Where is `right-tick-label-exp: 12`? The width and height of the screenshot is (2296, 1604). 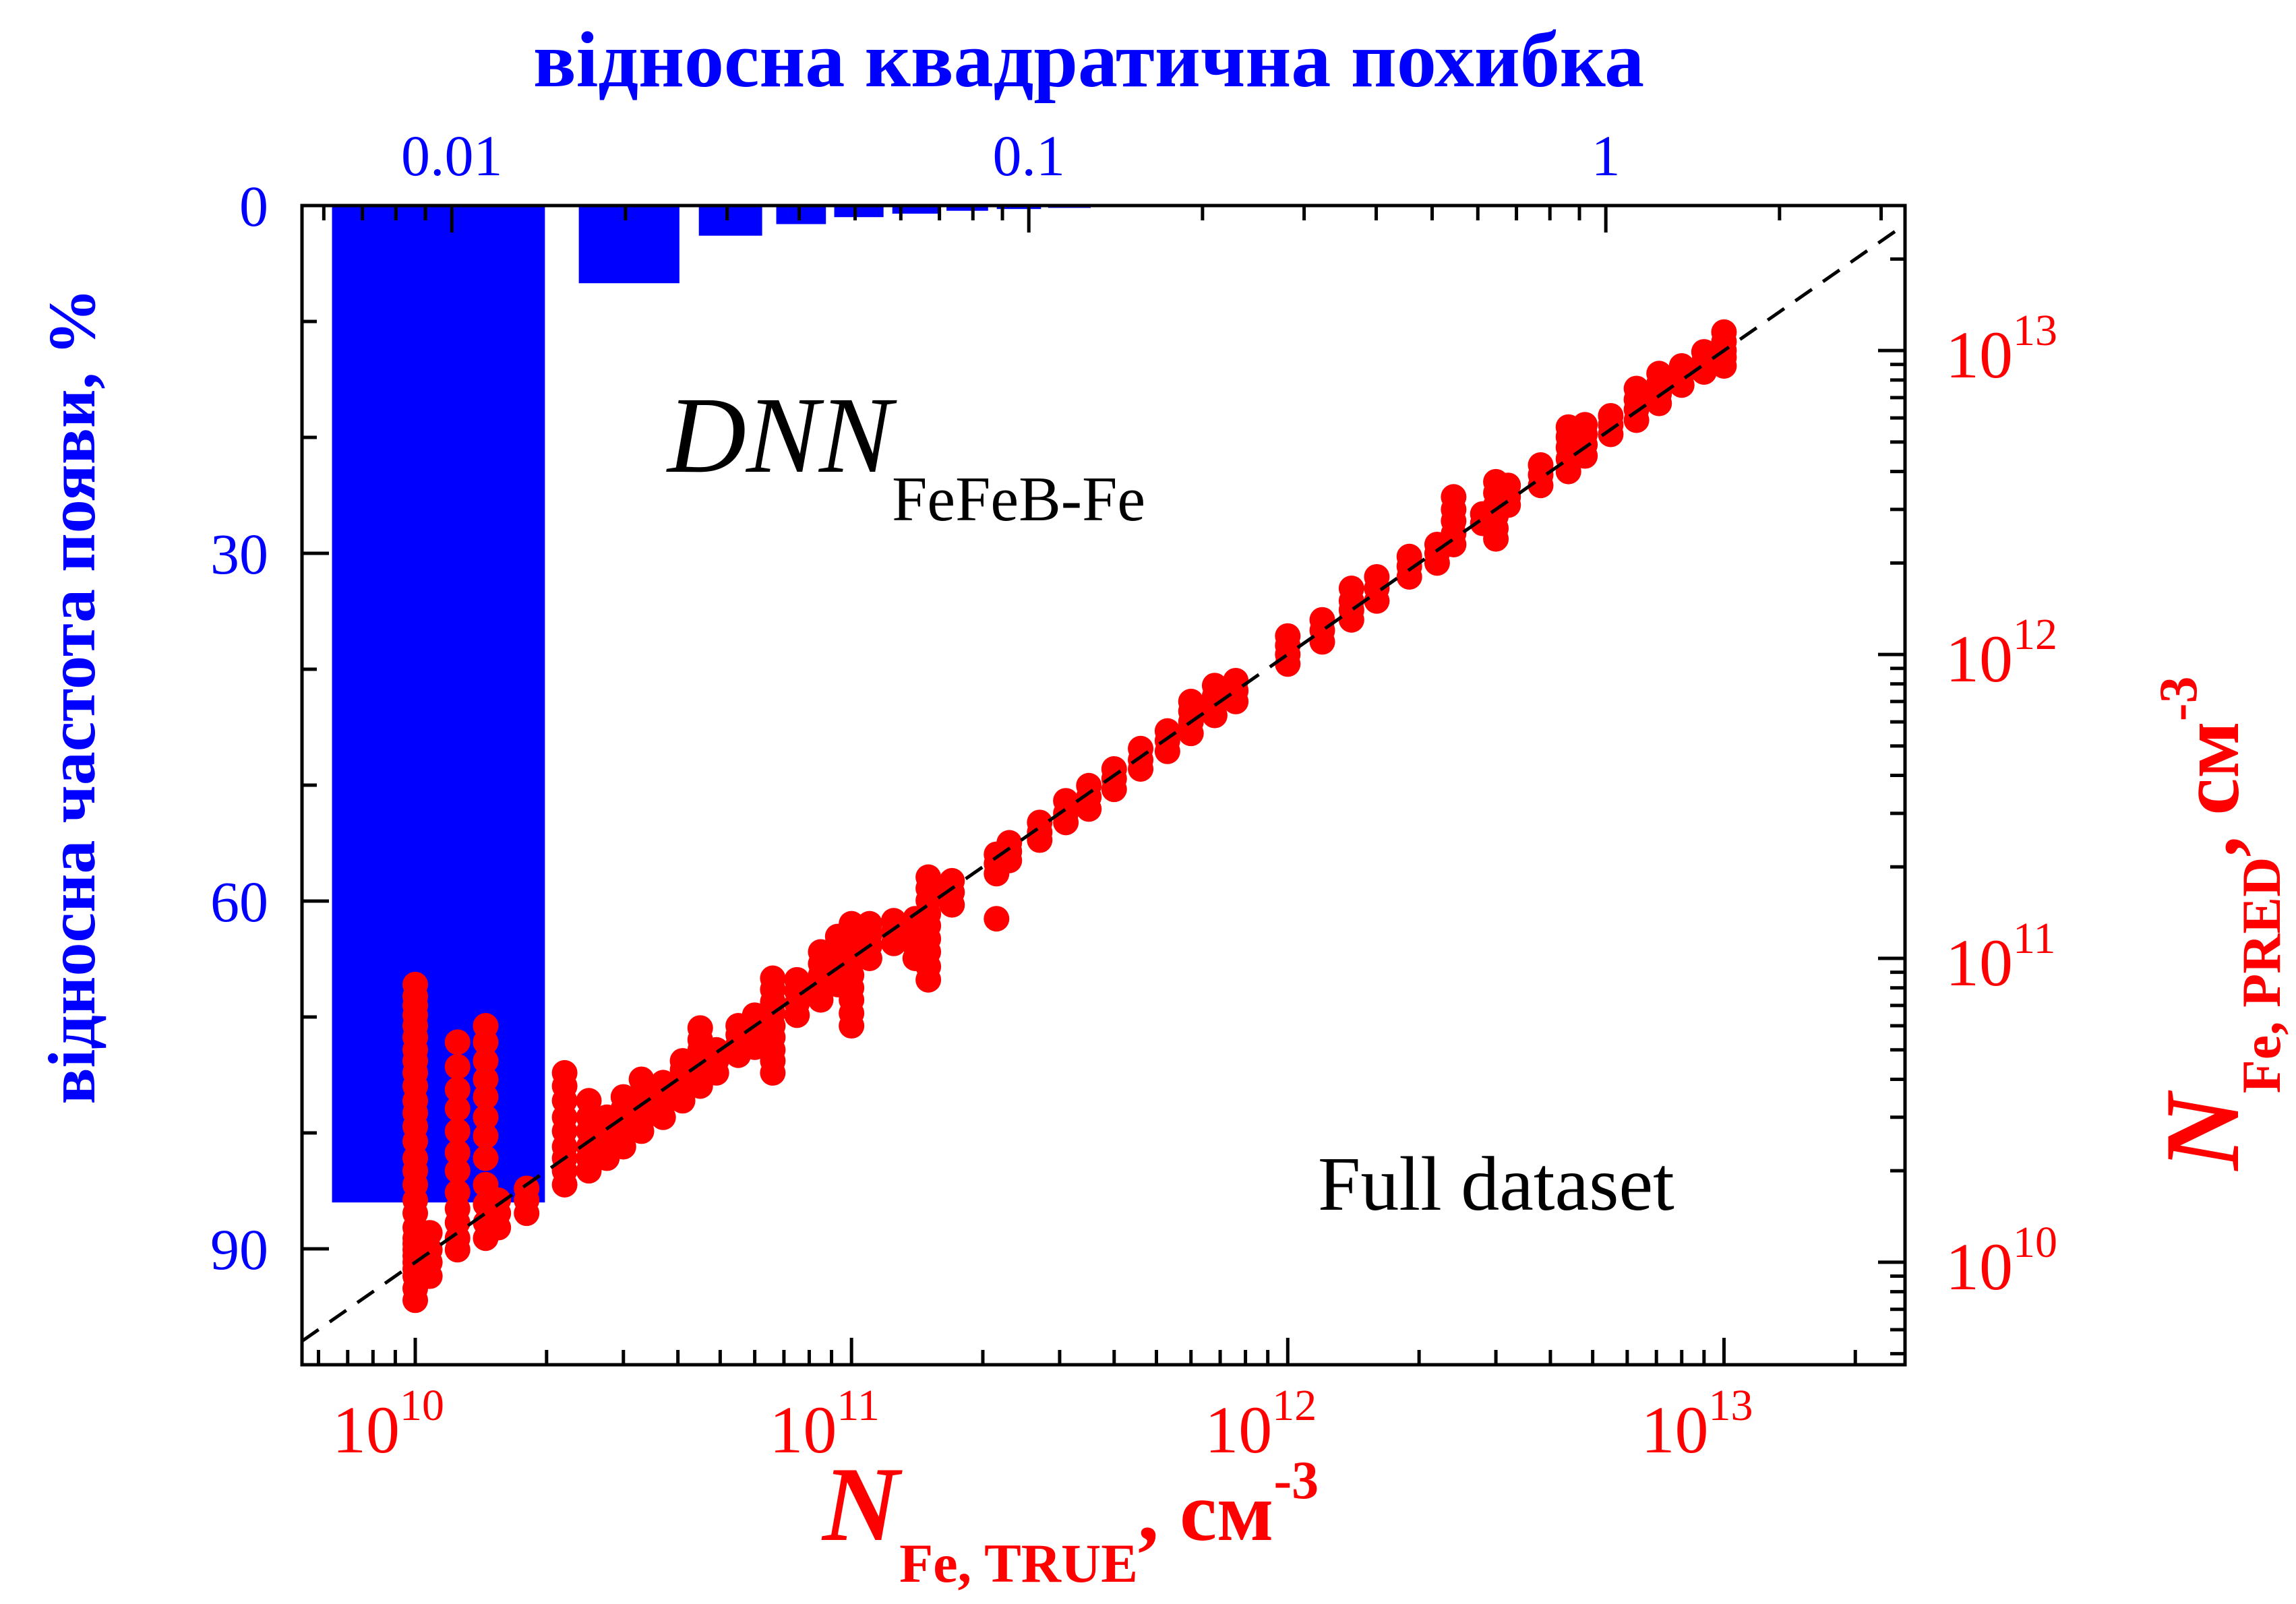
right-tick-label-exp: 12 is located at coordinates (2035, 635).